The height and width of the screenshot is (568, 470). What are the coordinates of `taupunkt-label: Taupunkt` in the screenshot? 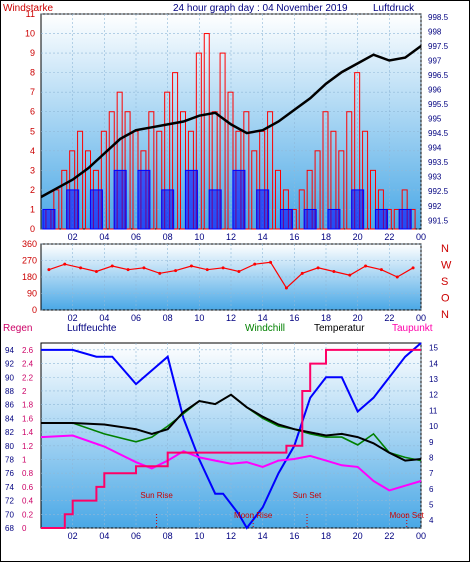 It's located at (412, 328).